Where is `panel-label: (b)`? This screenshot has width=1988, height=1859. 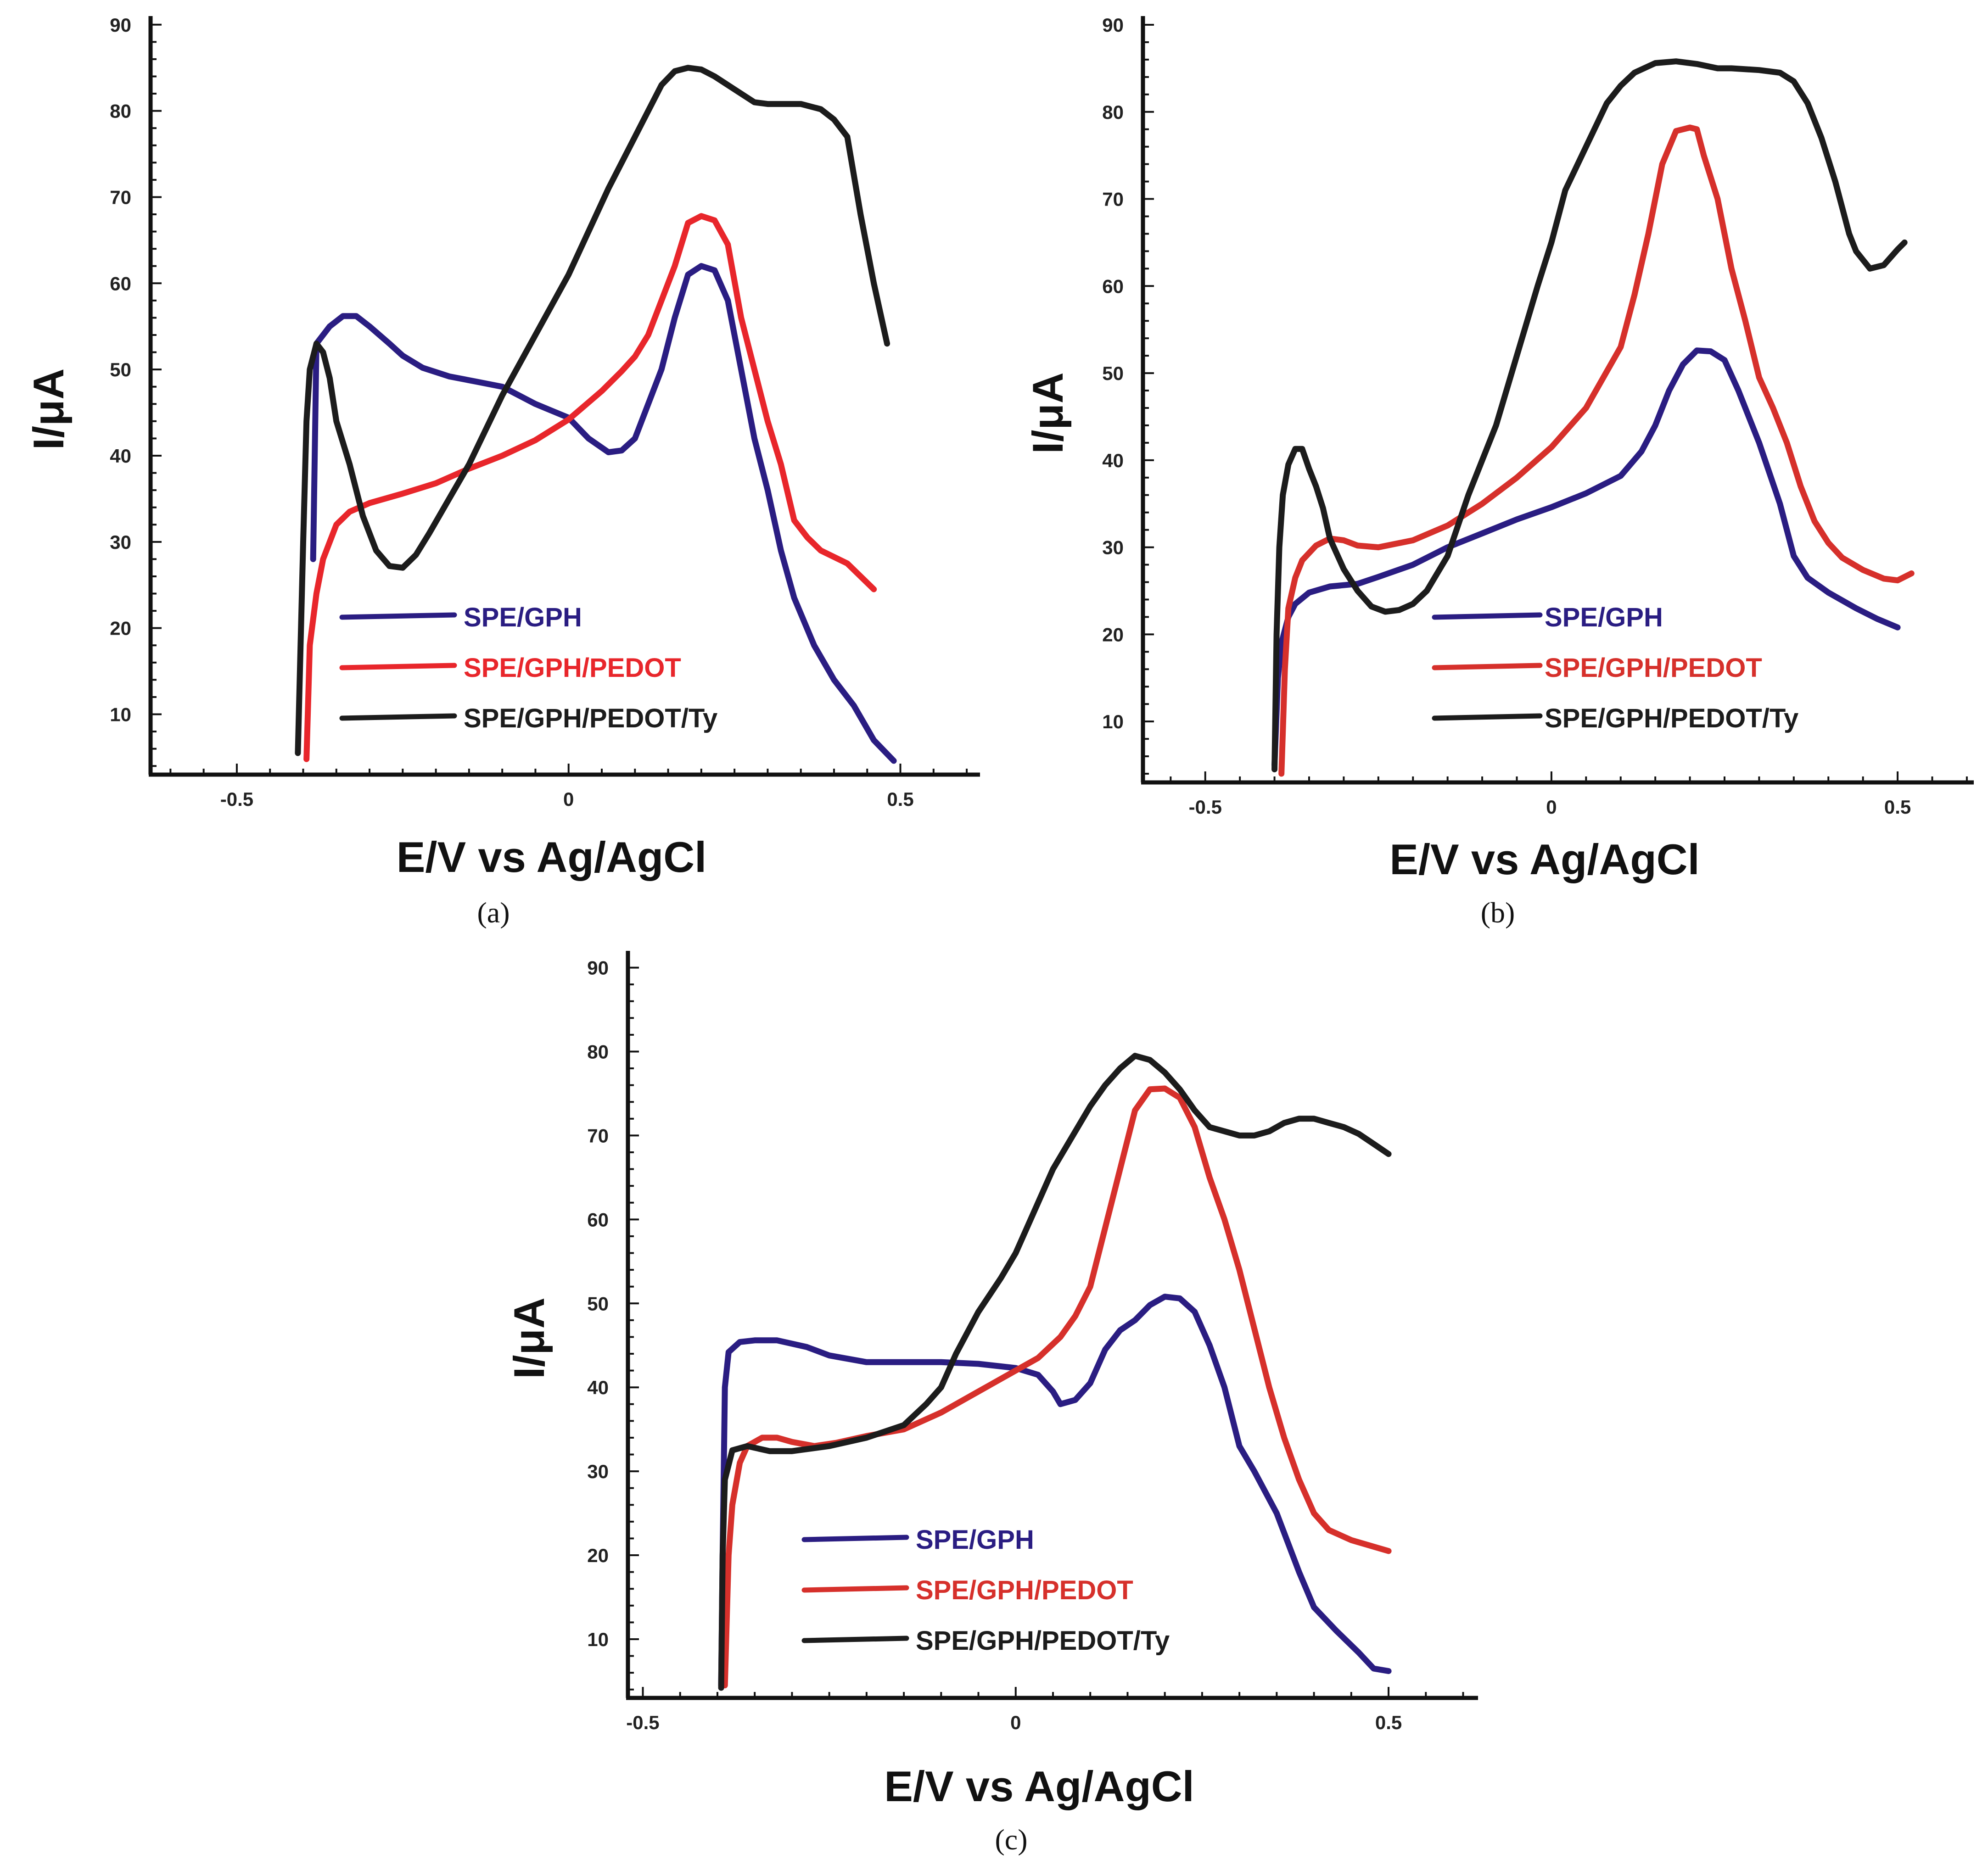
panel-label: (b) is located at coordinates (1498, 912).